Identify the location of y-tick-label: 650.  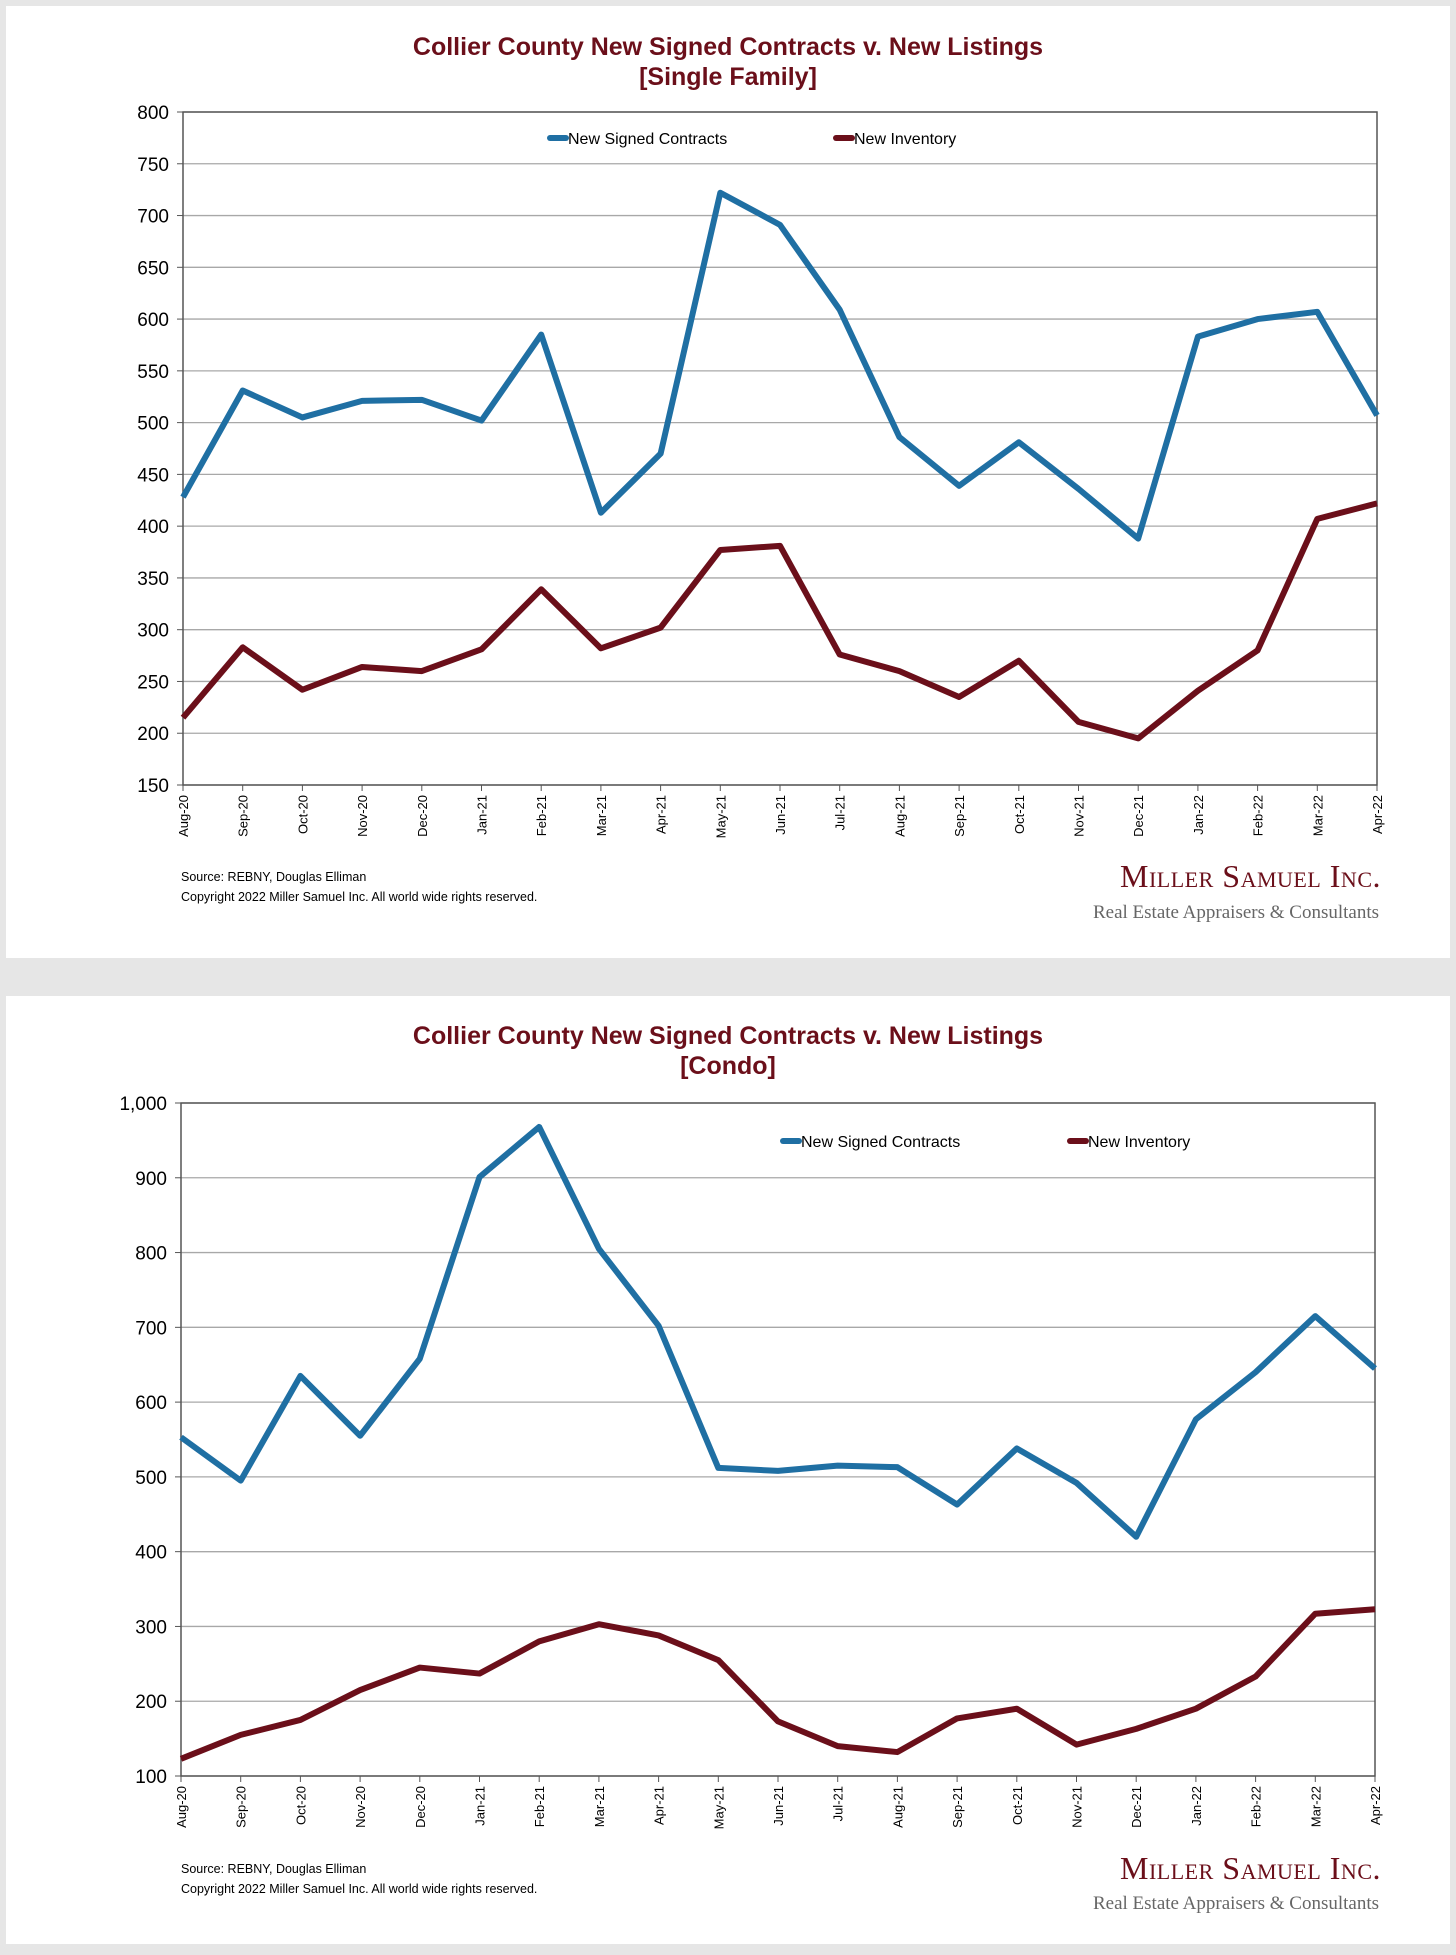
(153, 268).